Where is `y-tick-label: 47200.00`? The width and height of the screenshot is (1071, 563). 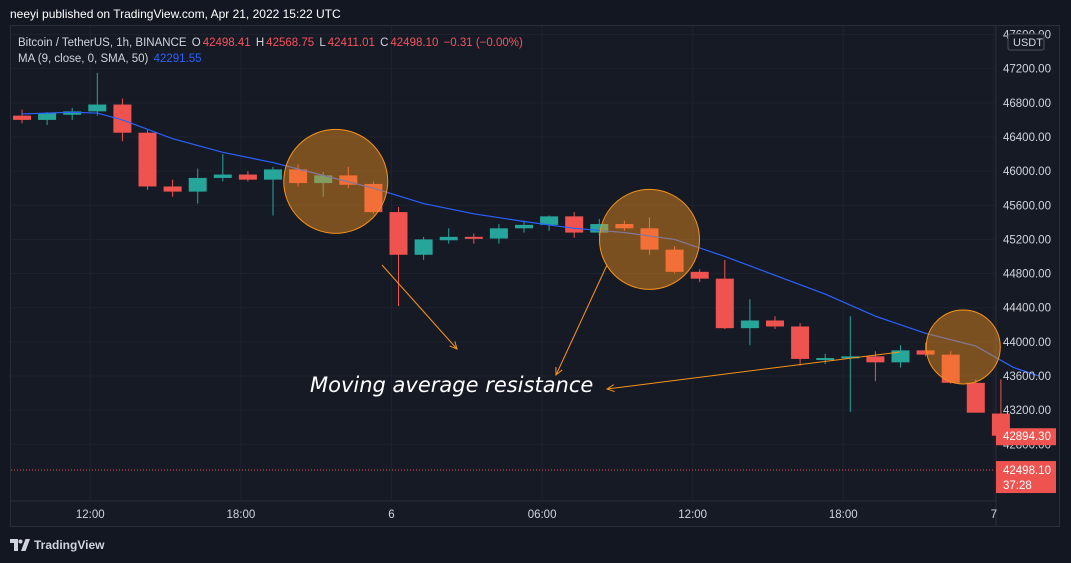
y-tick-label: 47200.00 is located at coordinates (1027, 70).